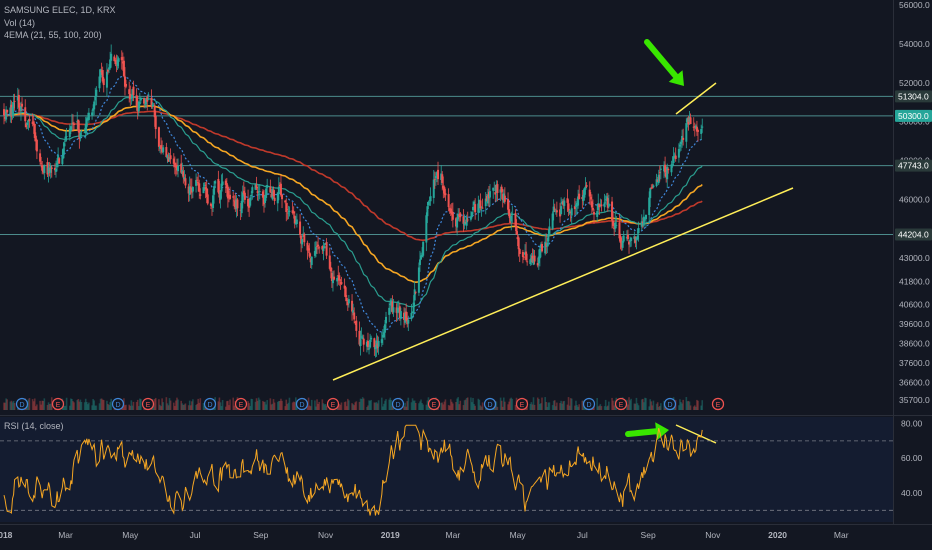  Describe the element at coordinates (914, 344) in the screenshot. I see `price-tick-label: 38600.0` at that location.